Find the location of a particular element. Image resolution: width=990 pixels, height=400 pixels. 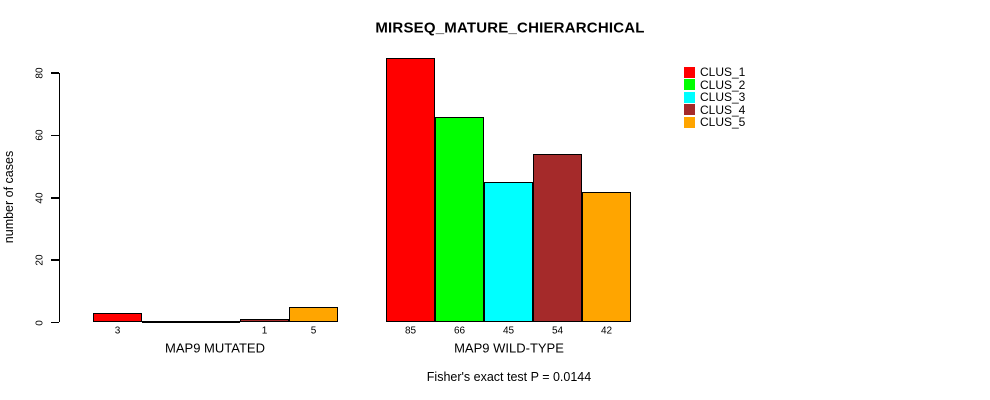

bar-value-label: 45 is located at coordinates (508, 330).